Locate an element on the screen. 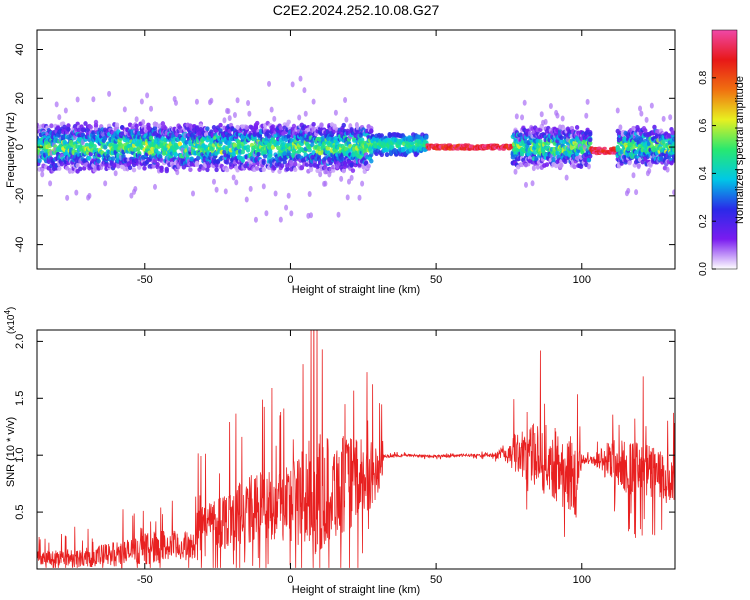 Image resolution: width=750 pixels, height=600 pixels. snr-y-tick-label: 0.5 is located at coordinates (20, 511).